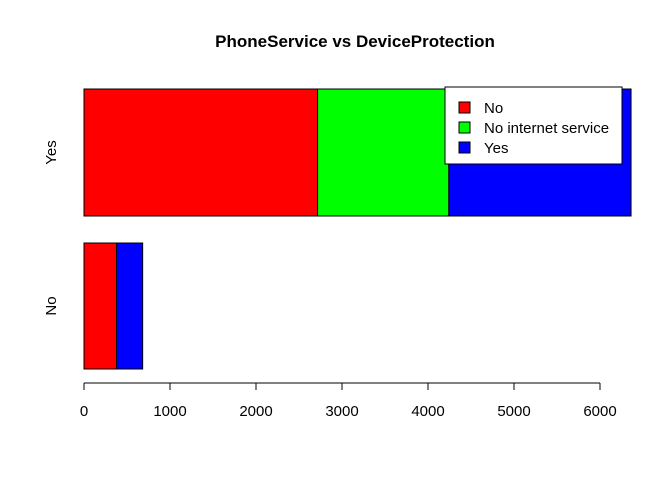 The image size is (672, 485). What do you see at coordinates (513, 411) in the screenshot?
I see `x-tick-label: 5000` at bounding box center [513, 411].